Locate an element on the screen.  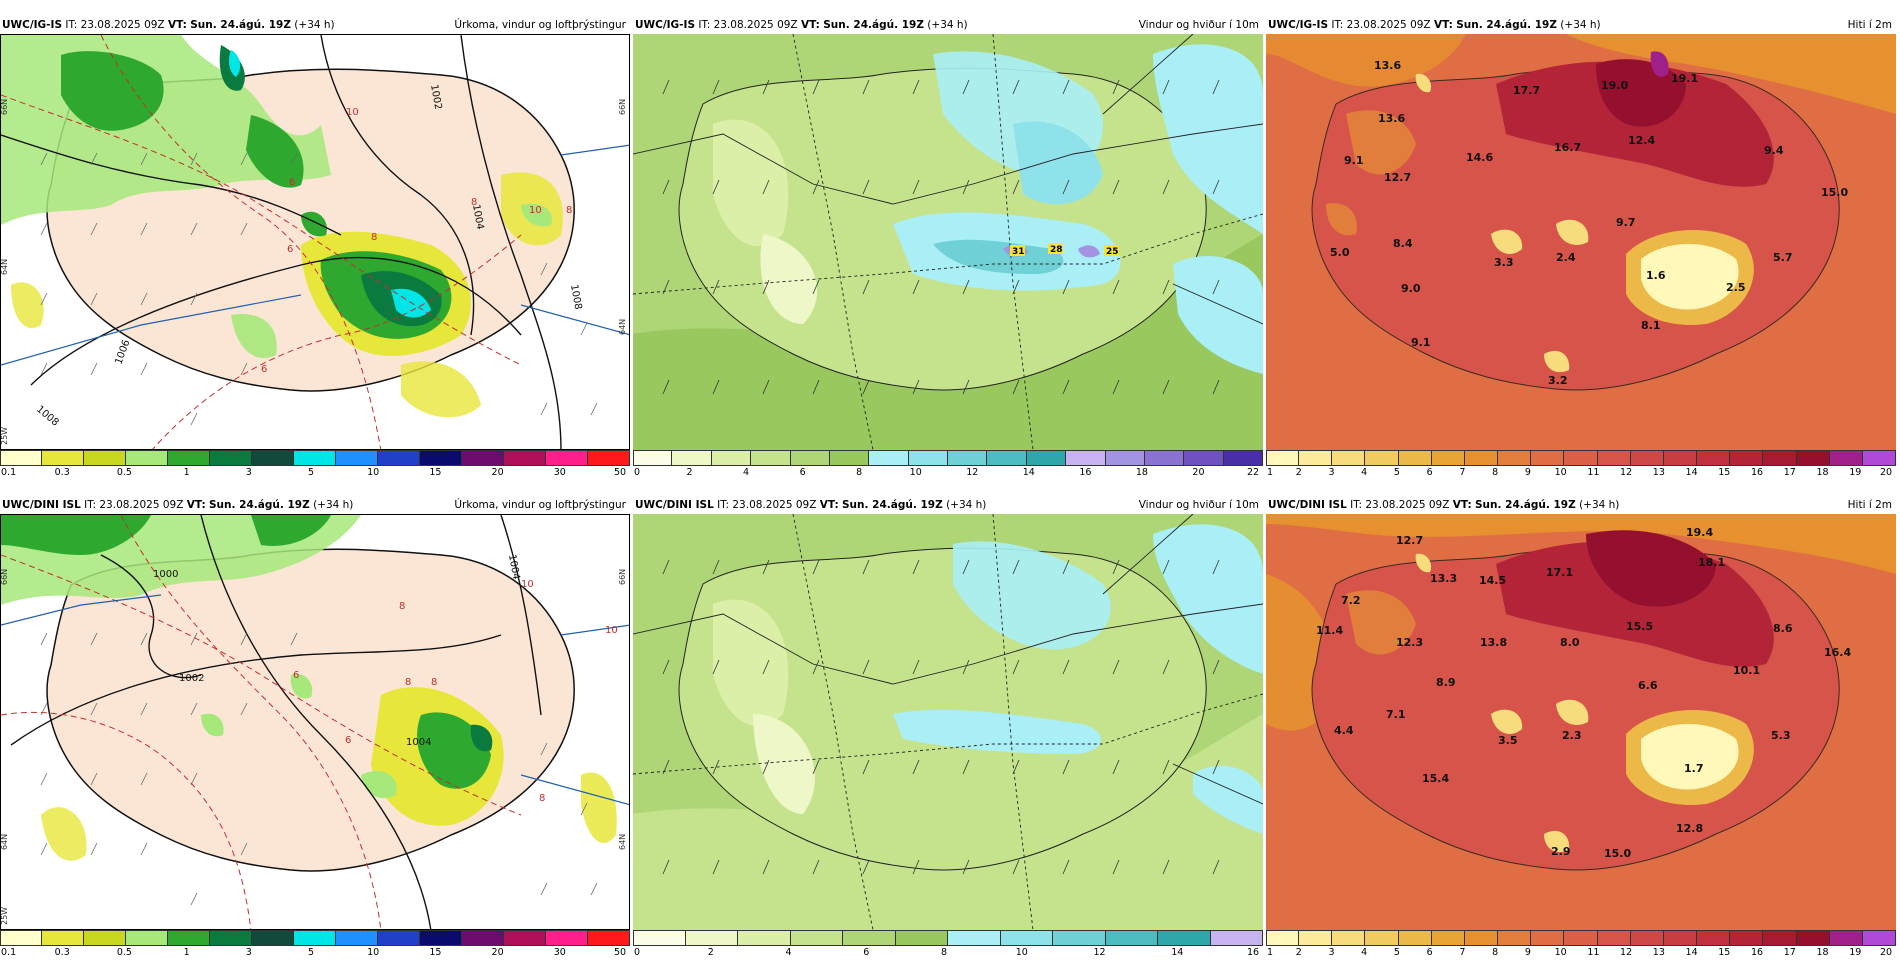
colorbar-tick-label: 18 is located at coordinates (1822, 952).